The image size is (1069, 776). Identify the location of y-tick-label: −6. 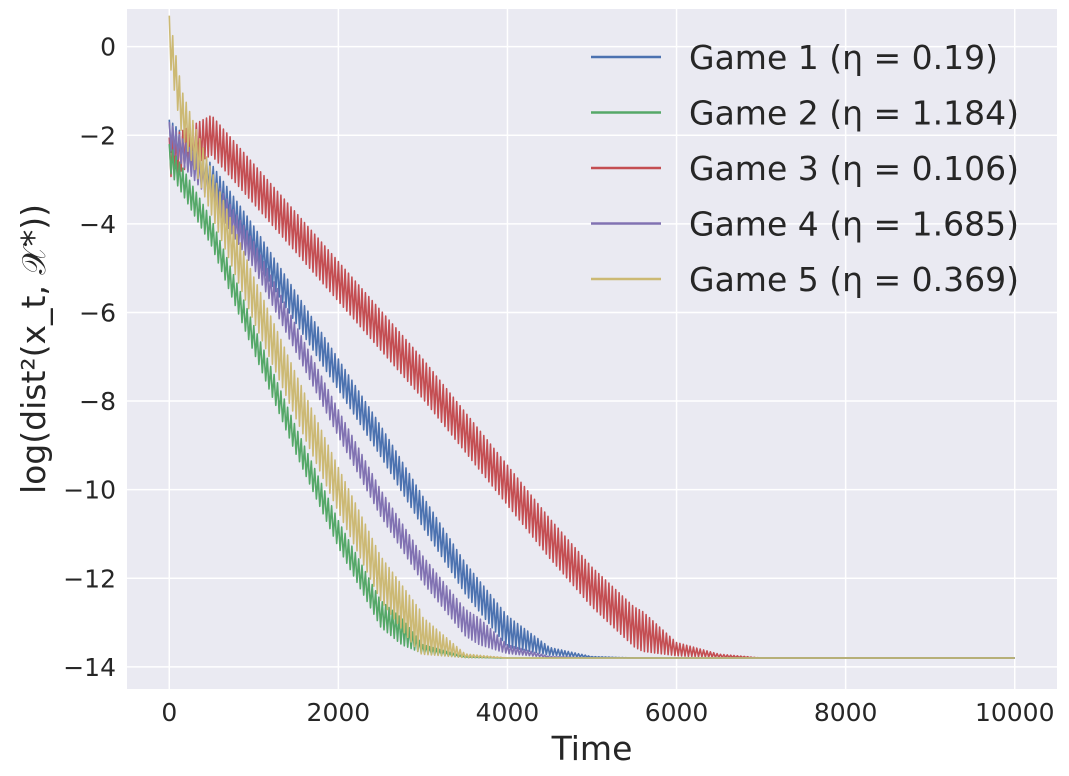
(97, 312).